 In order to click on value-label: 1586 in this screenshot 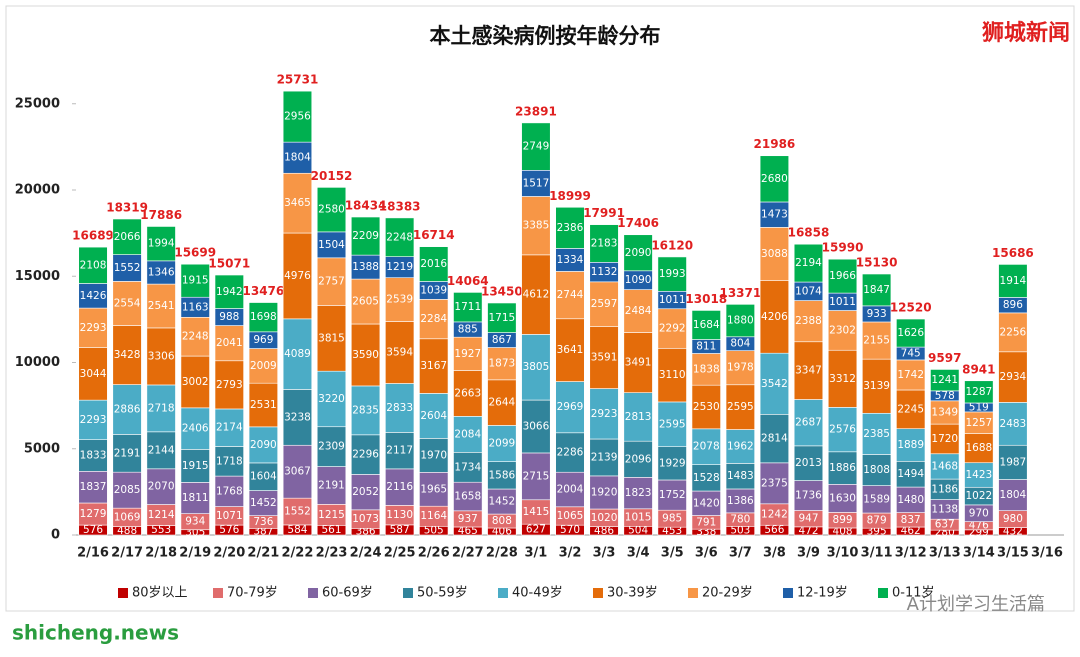, I will do `click(501, 475)`.